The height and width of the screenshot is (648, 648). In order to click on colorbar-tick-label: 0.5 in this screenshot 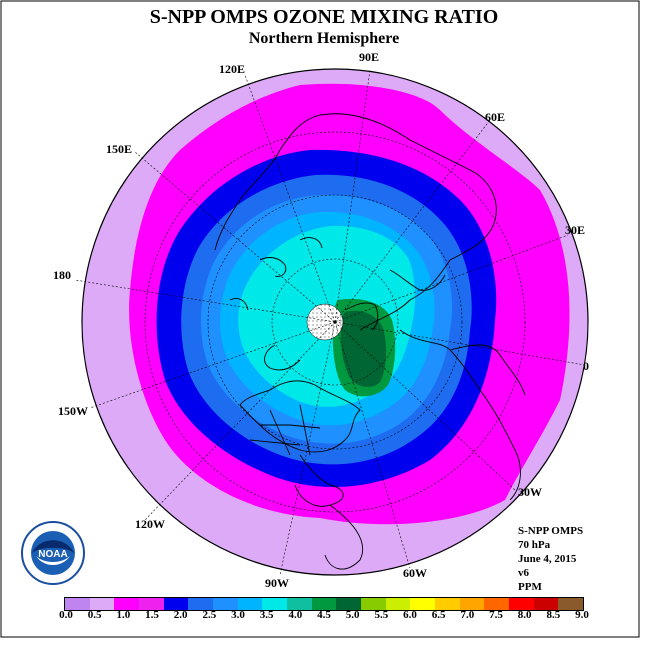, I will do `click(94, 615)`.